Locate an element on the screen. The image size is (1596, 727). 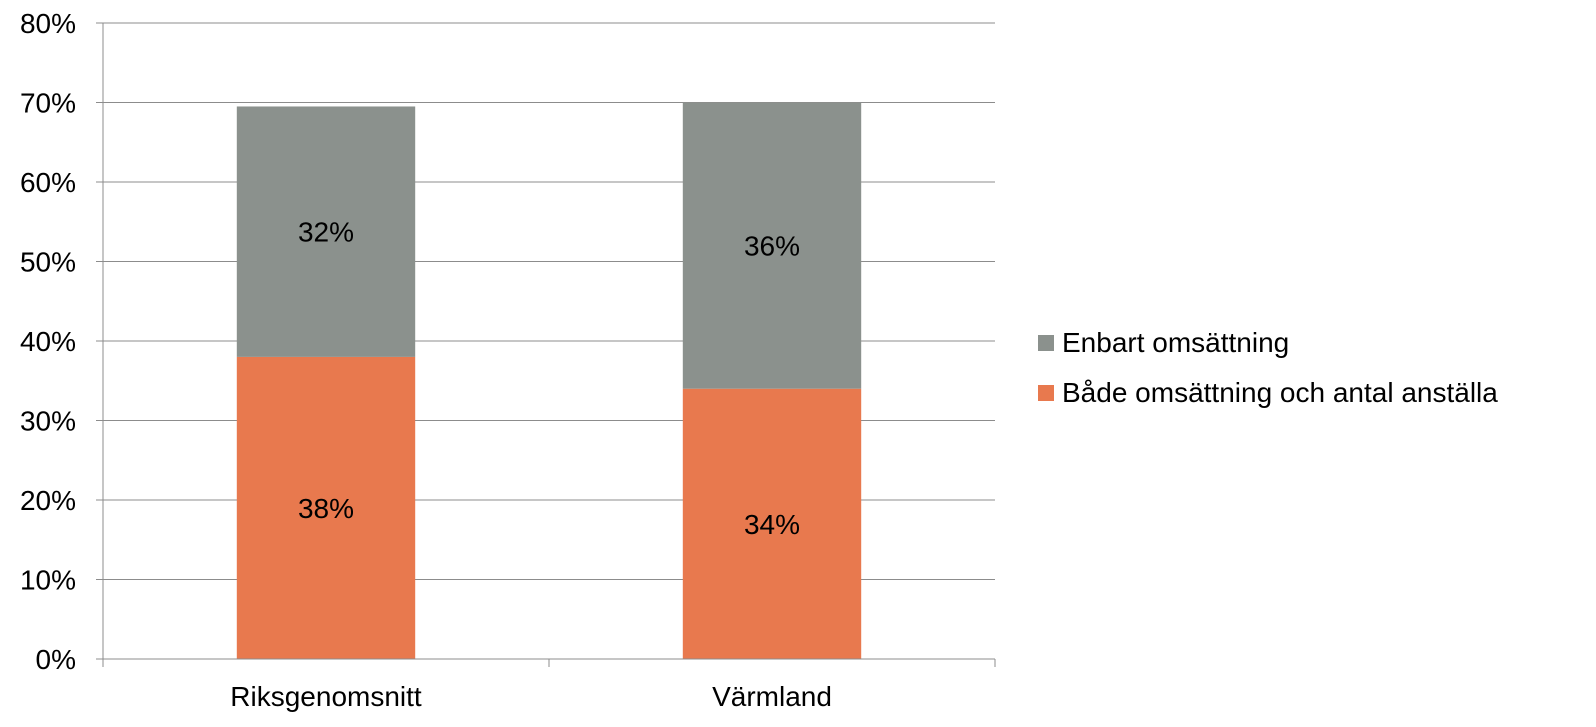
y-tick-label: 0% is located at coordinates (56, 659).